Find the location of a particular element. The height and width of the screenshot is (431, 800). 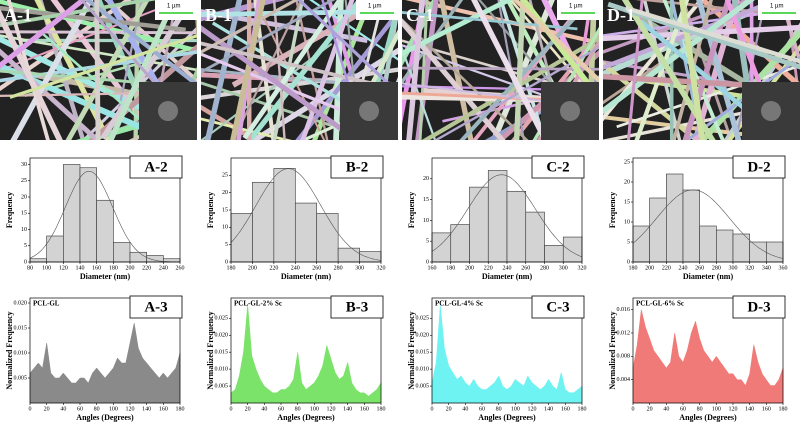

panel-label: A-1 is located at coordinates (18, 15).